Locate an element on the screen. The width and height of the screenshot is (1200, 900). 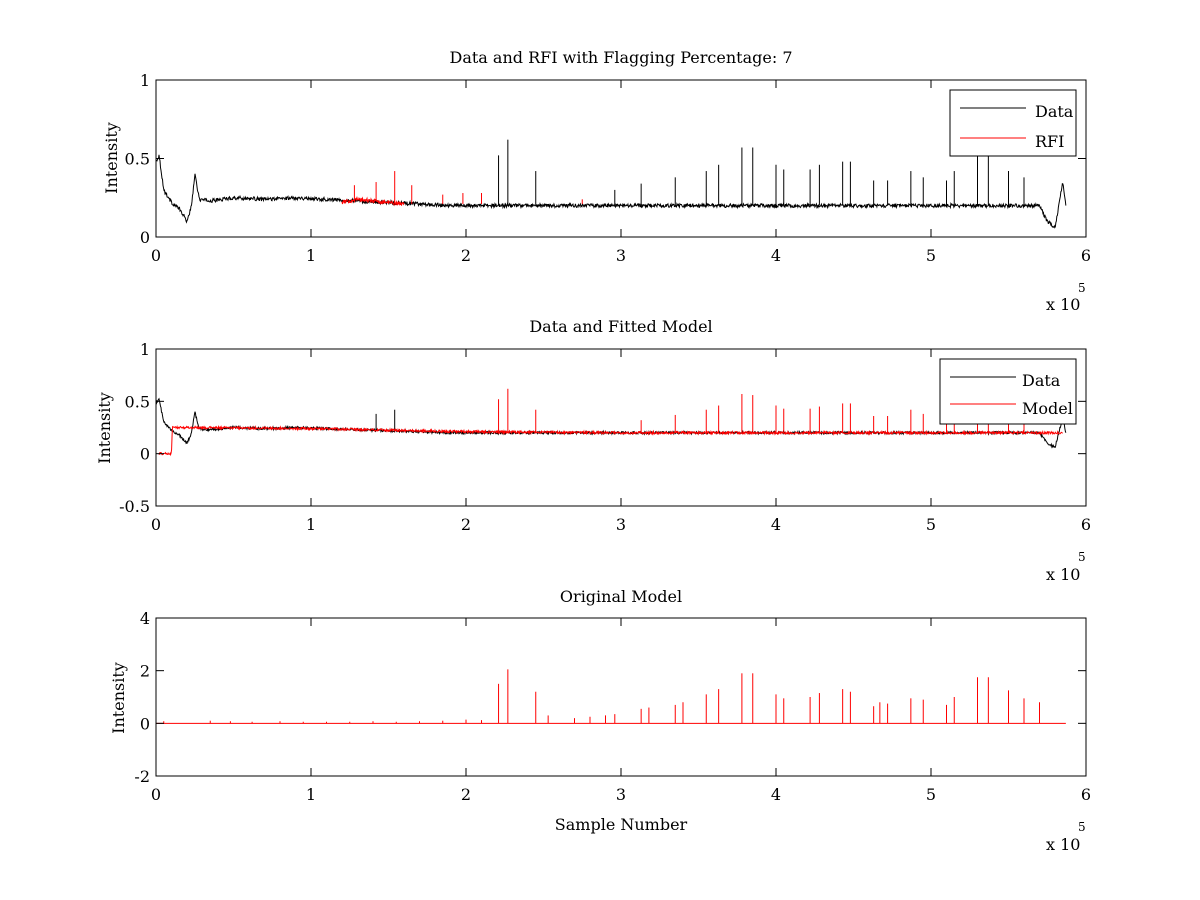
y-tick-label: -0.5 is located at coordinates (134, 506).